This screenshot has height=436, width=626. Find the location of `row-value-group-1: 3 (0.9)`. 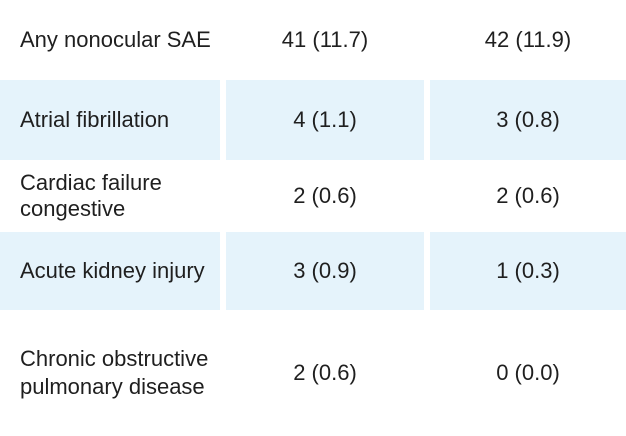

row-value-group-1: 3 (0.9) is located at coordinates (325, 271).